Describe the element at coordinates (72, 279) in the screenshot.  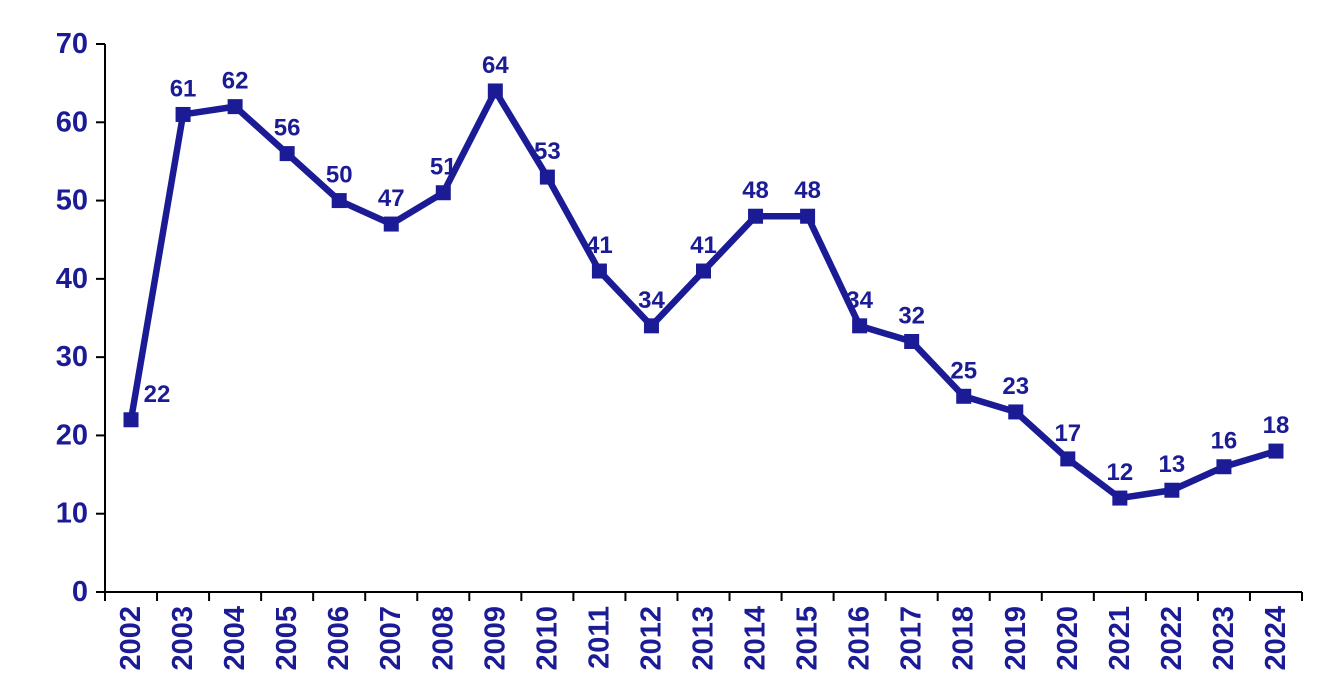
I see `y-axis-tick-label: 40` at that location.